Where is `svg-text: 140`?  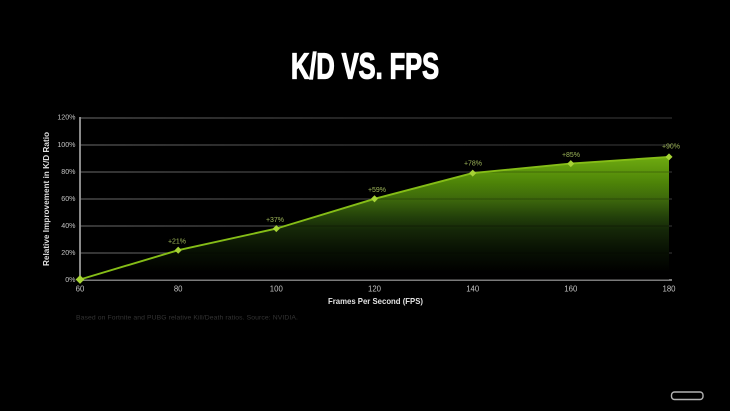
svg-text: 140 is located at coordinates (473, 289).